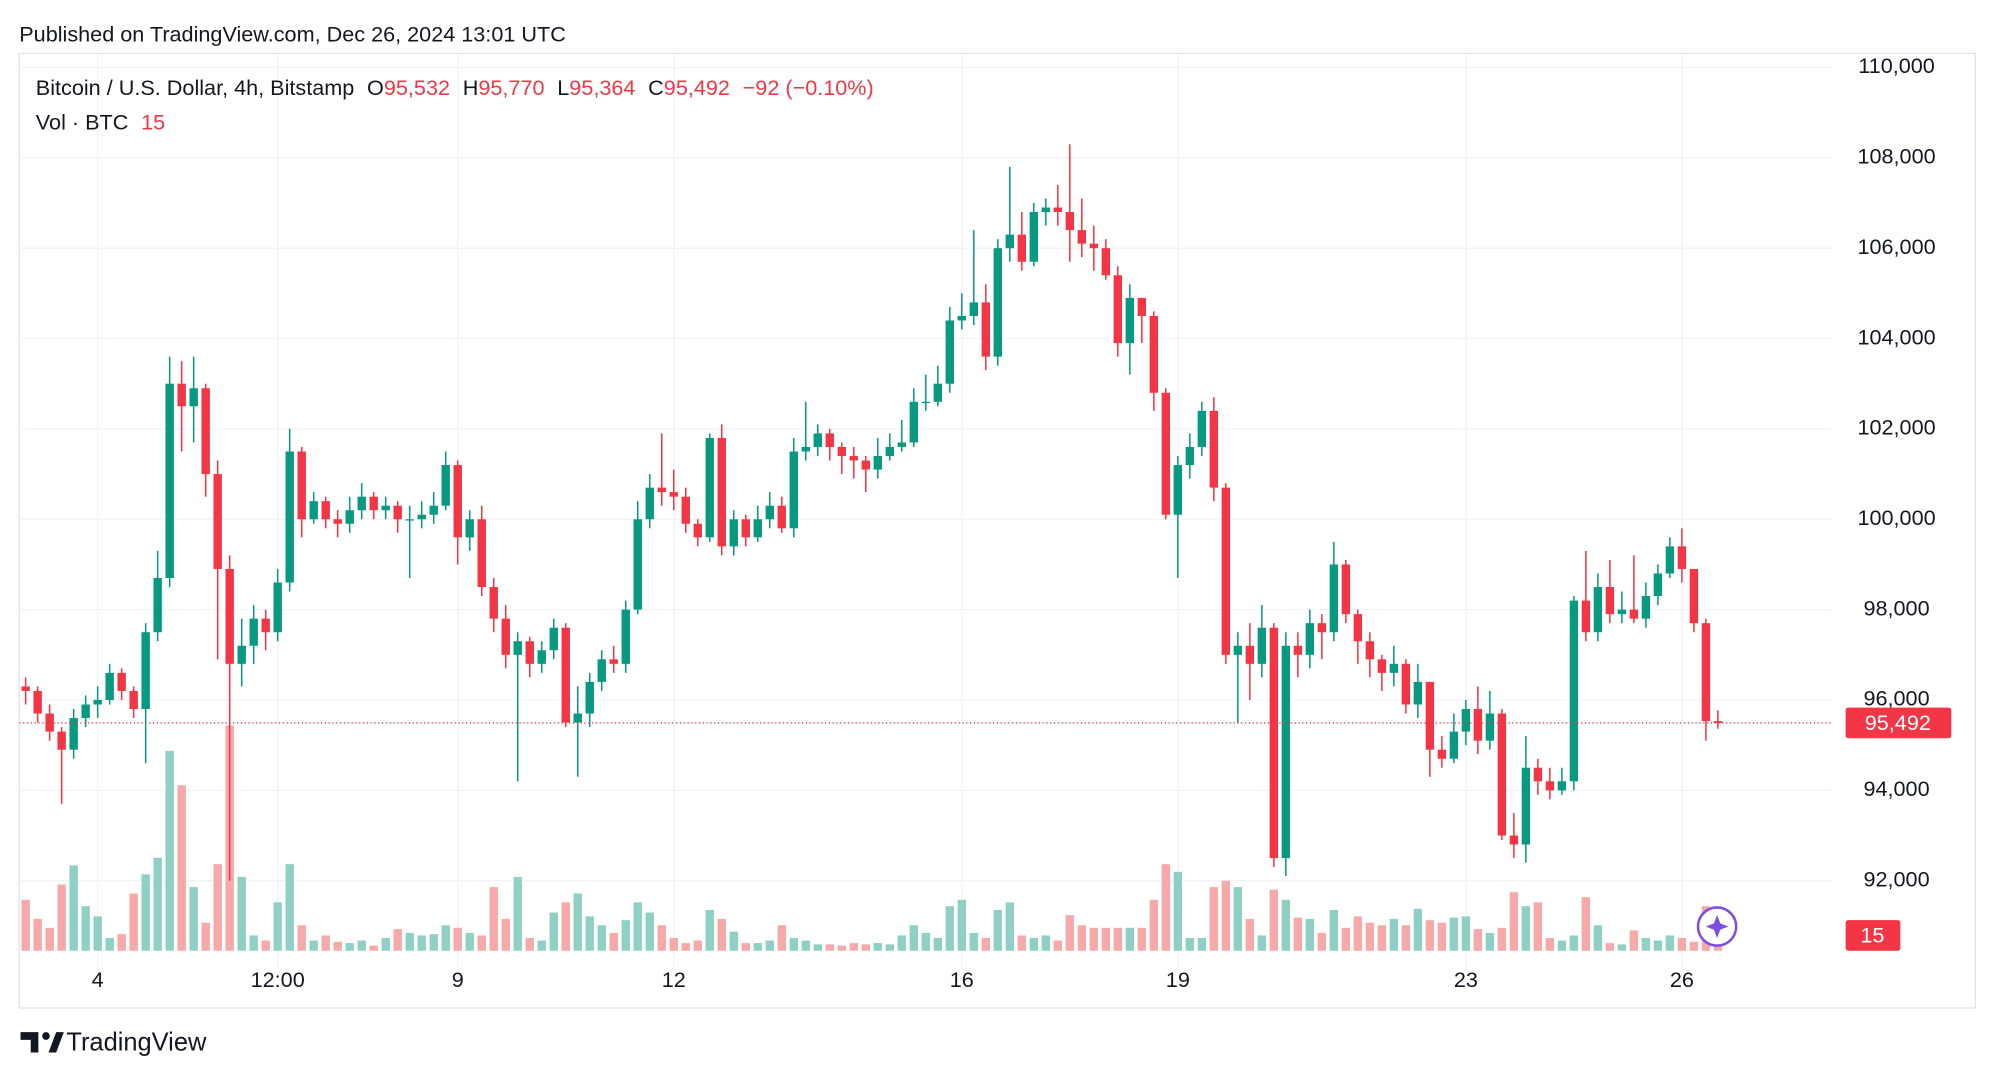 The image size is (1996, 1078). I want to click on open-letter: O, so click(375, 87).